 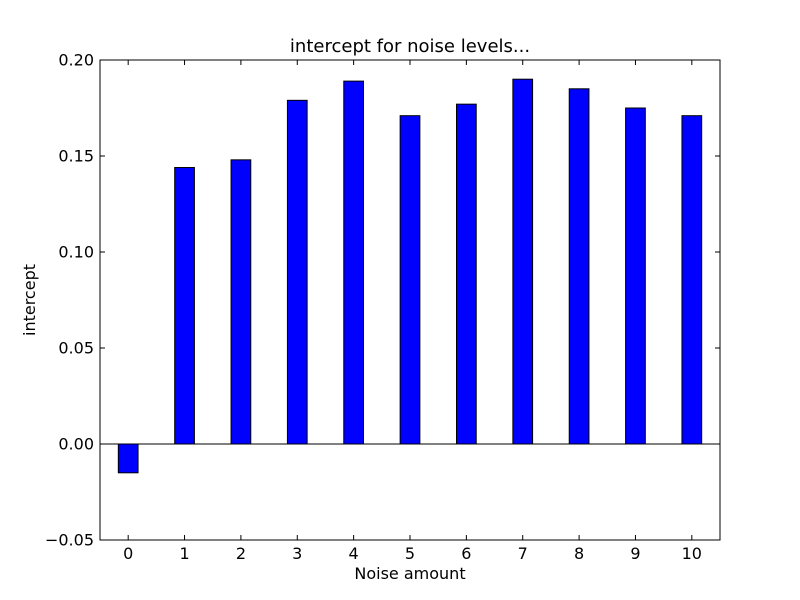 What do you see at coordinates (466, 553) in the screenshot?
I see `x-tick-label: 6` at bounding box center [466, 553].